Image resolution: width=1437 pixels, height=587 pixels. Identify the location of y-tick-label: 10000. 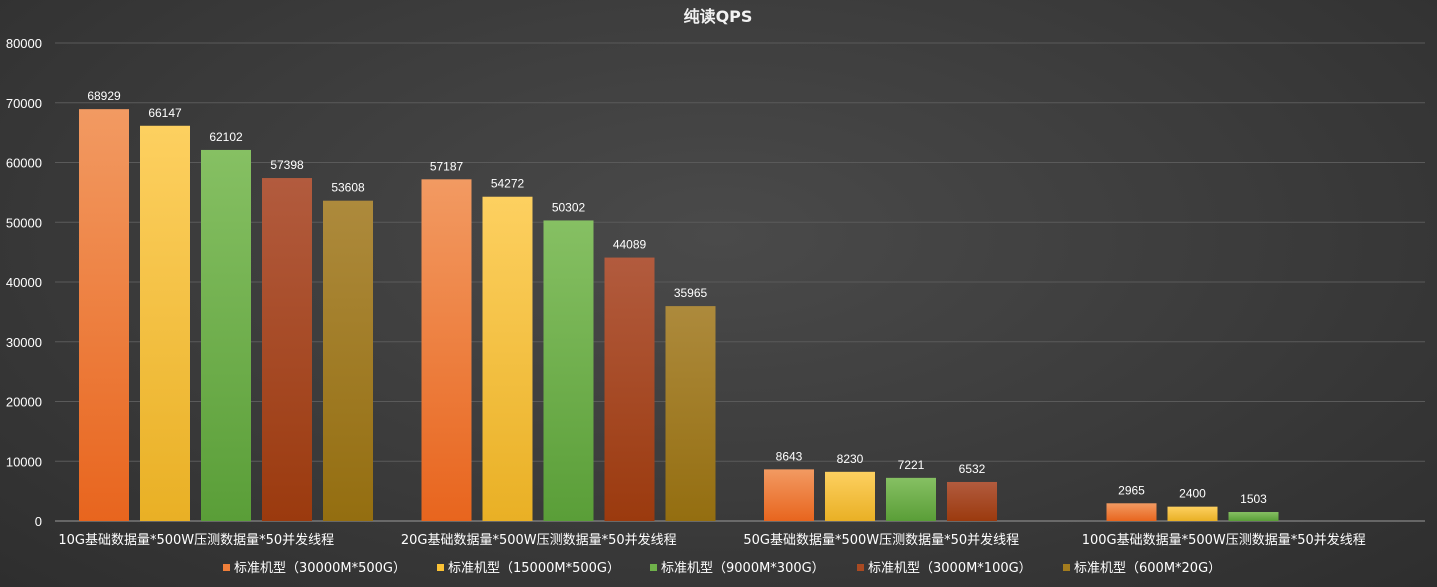
(24, 461).